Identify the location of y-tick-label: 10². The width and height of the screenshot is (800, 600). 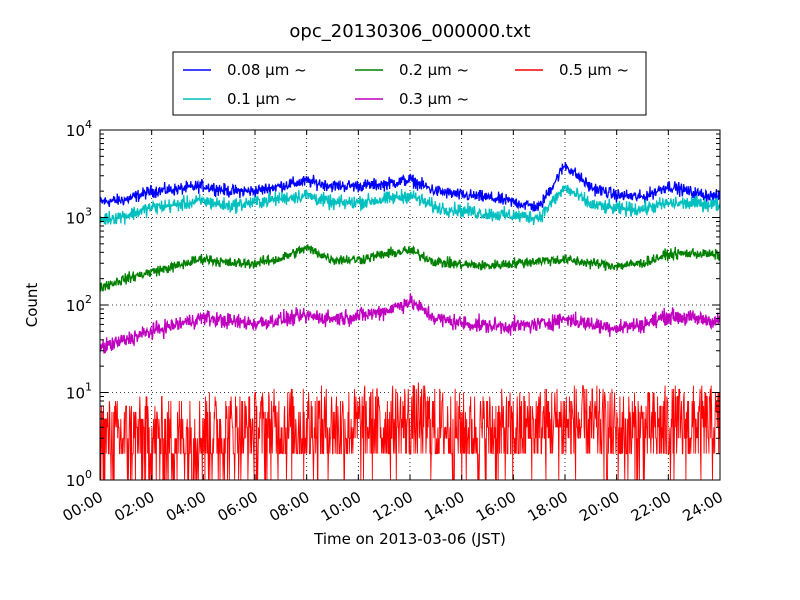
(79, 304).